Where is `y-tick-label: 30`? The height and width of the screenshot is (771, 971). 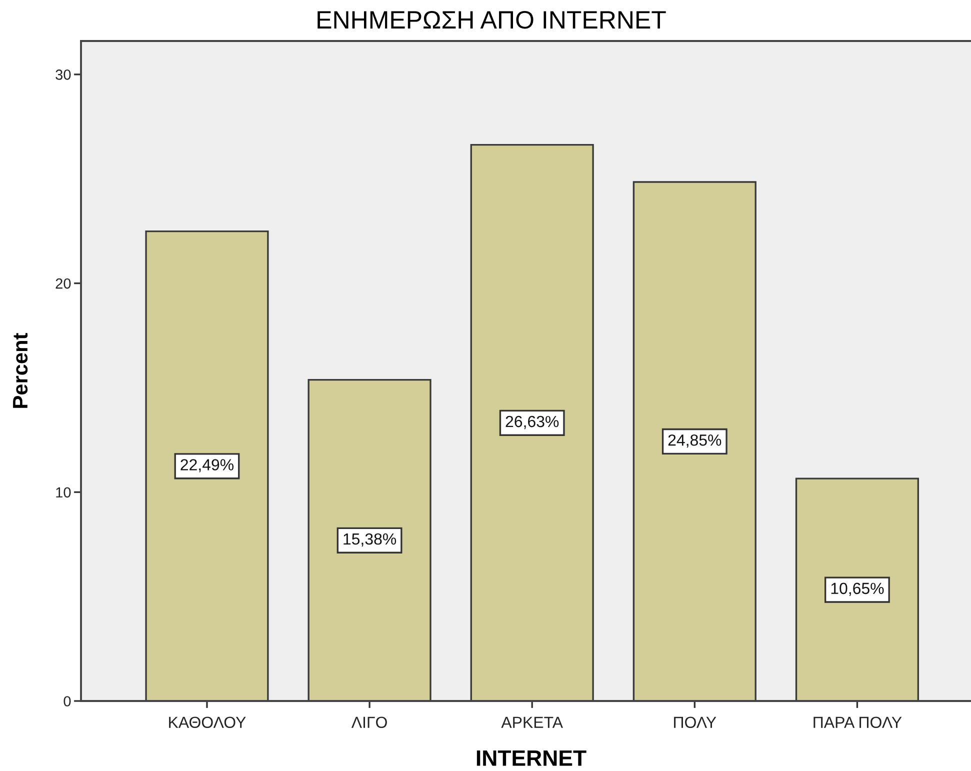 y-tick-label: 30 is located at coordinates (63, 75).